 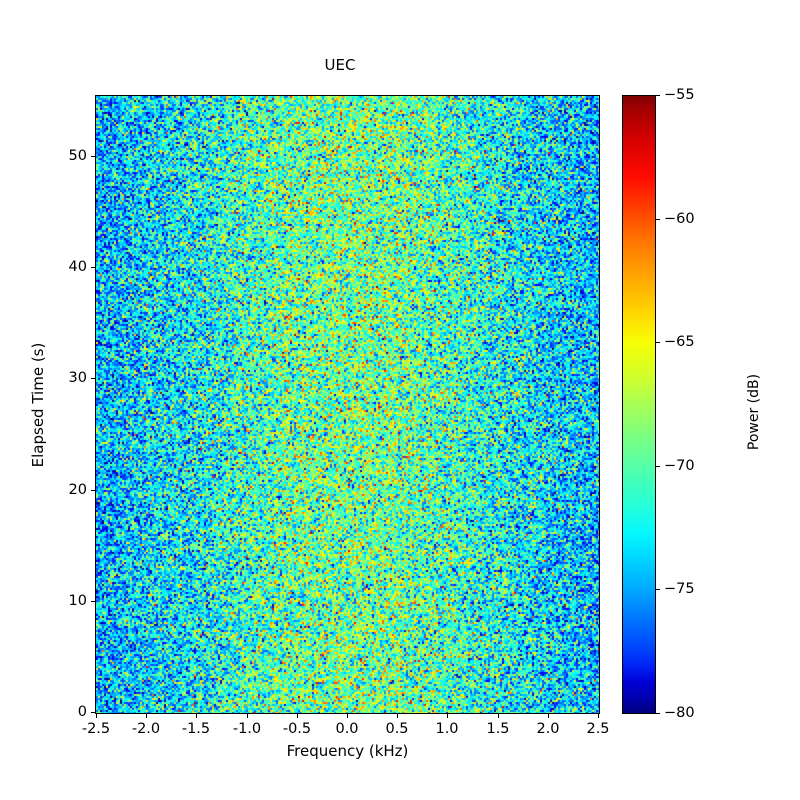 I want to click on colorbar, so click(x=639, y=404).